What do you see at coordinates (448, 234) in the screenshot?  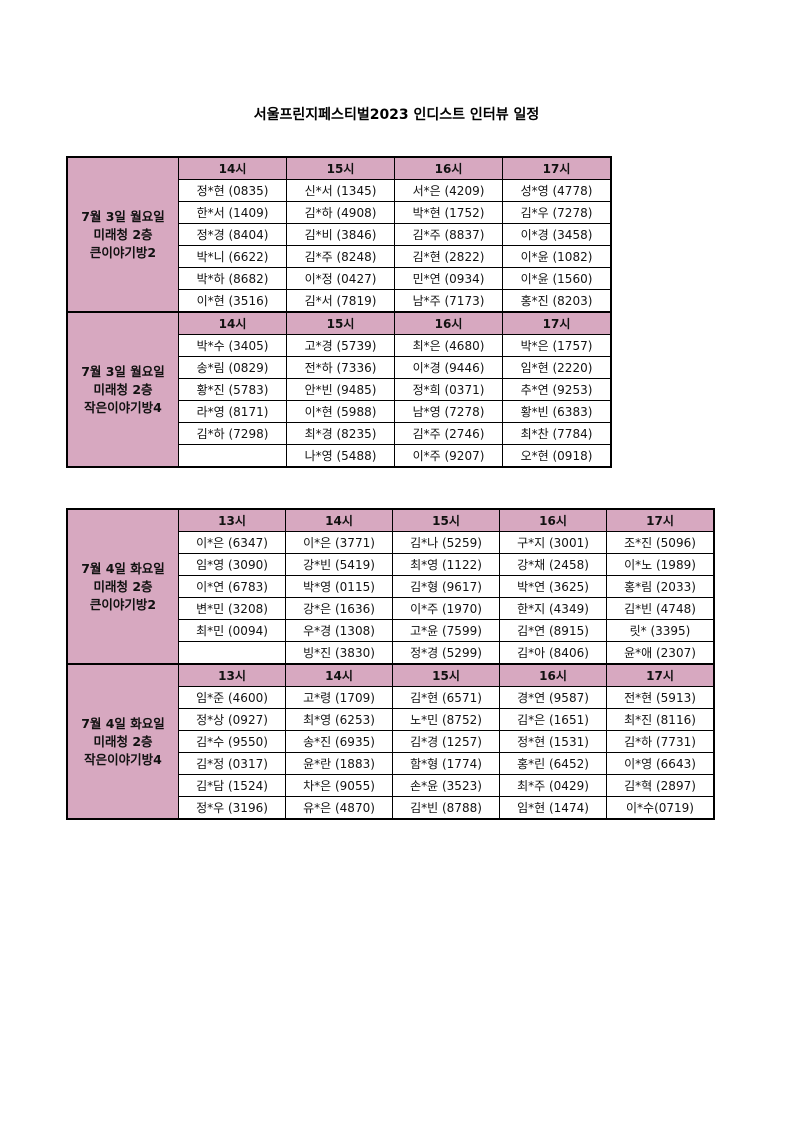 I see `interview-slot: 김*주 (8837)` at bounding box center [448, 234].